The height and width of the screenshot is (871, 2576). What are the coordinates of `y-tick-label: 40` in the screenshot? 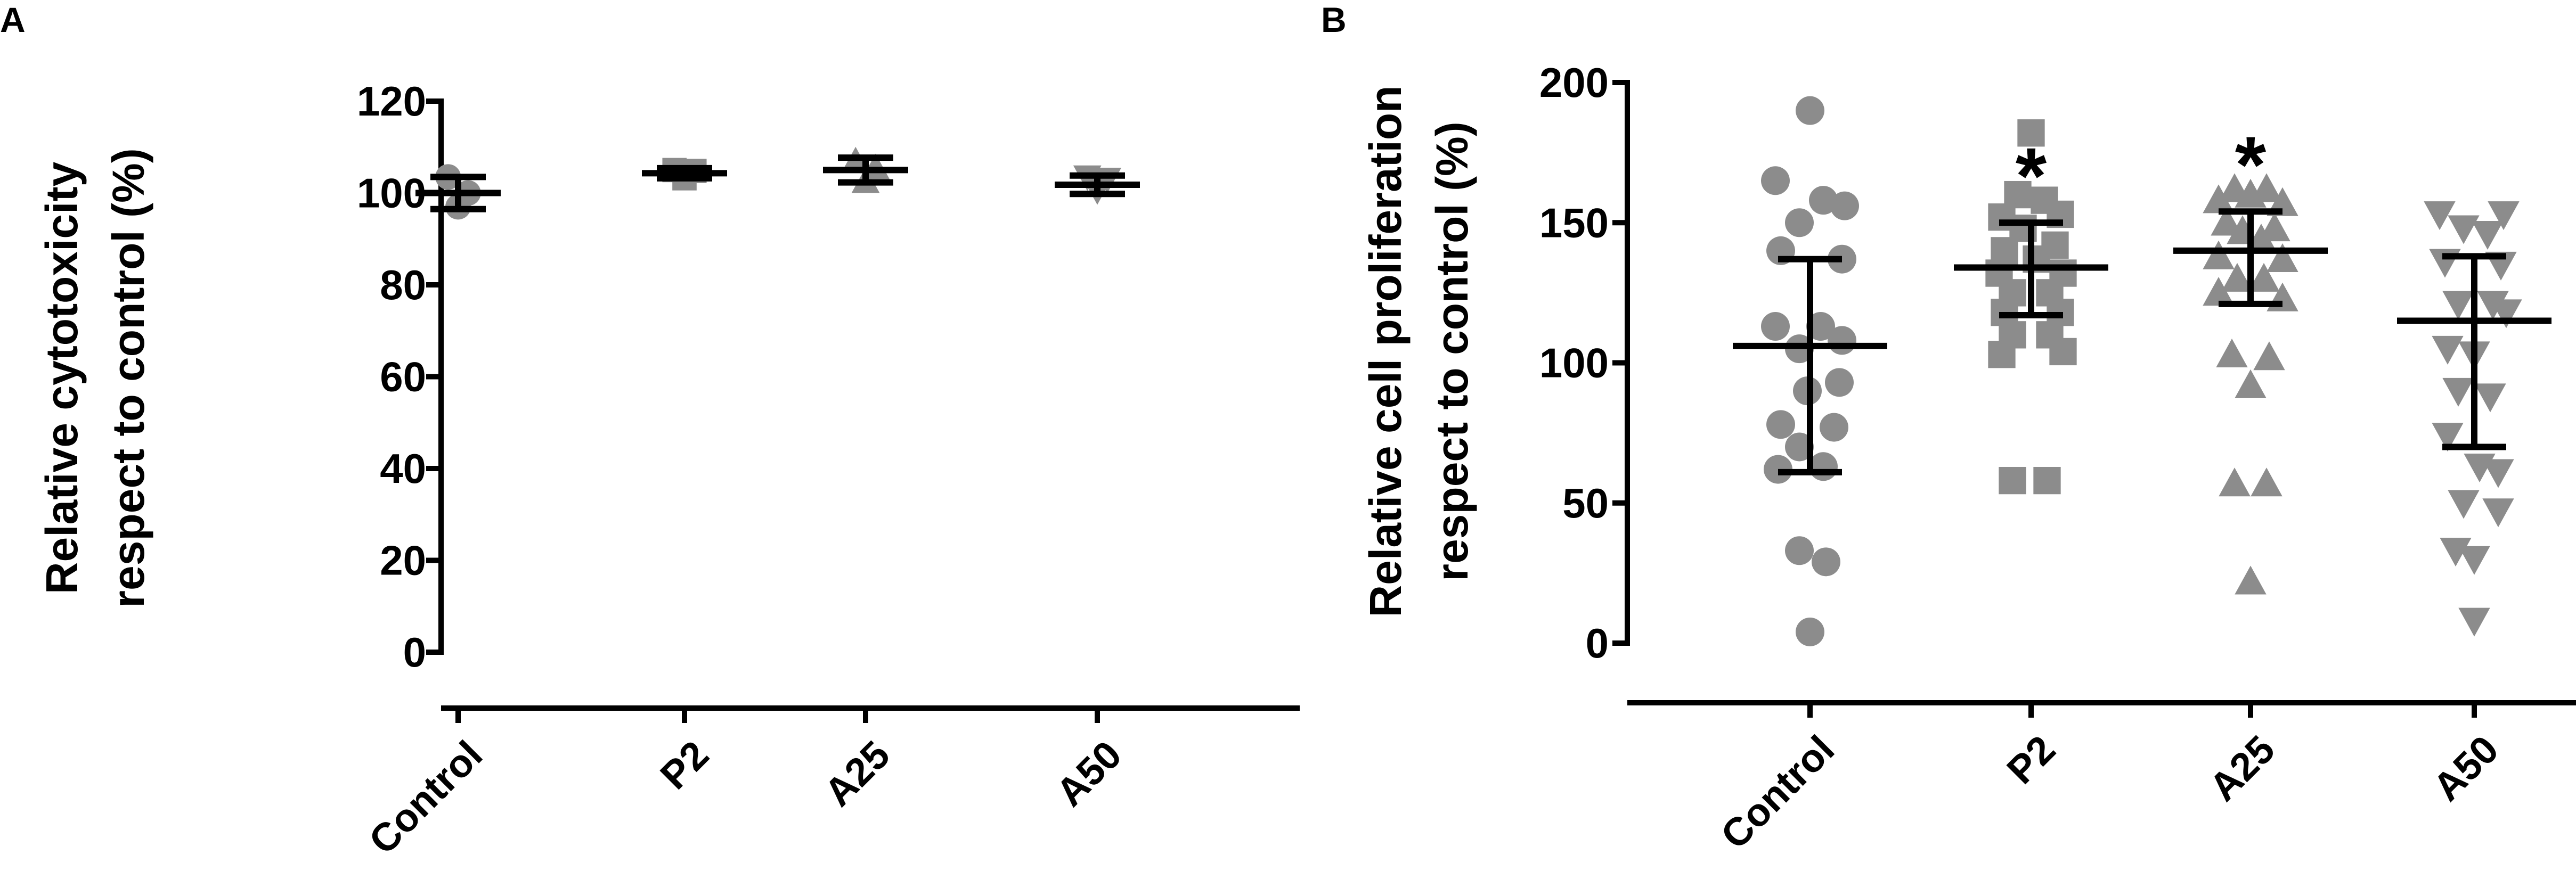 It's located at (403, 469).